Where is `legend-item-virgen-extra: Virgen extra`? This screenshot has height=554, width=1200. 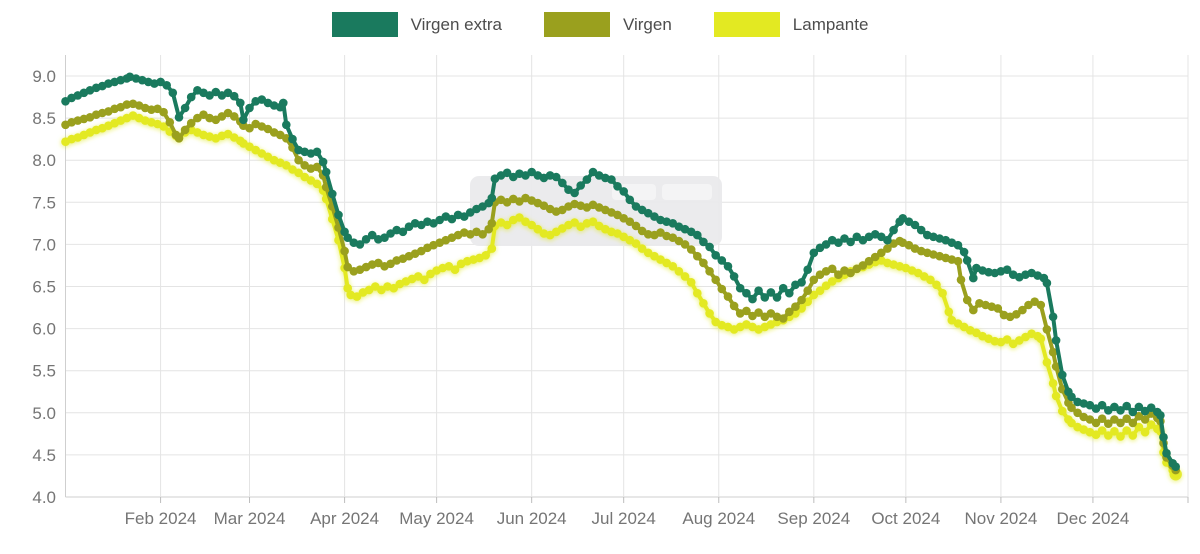 legend-item-virgen-extra: Virgen extra is located at coordinates (416, 24).